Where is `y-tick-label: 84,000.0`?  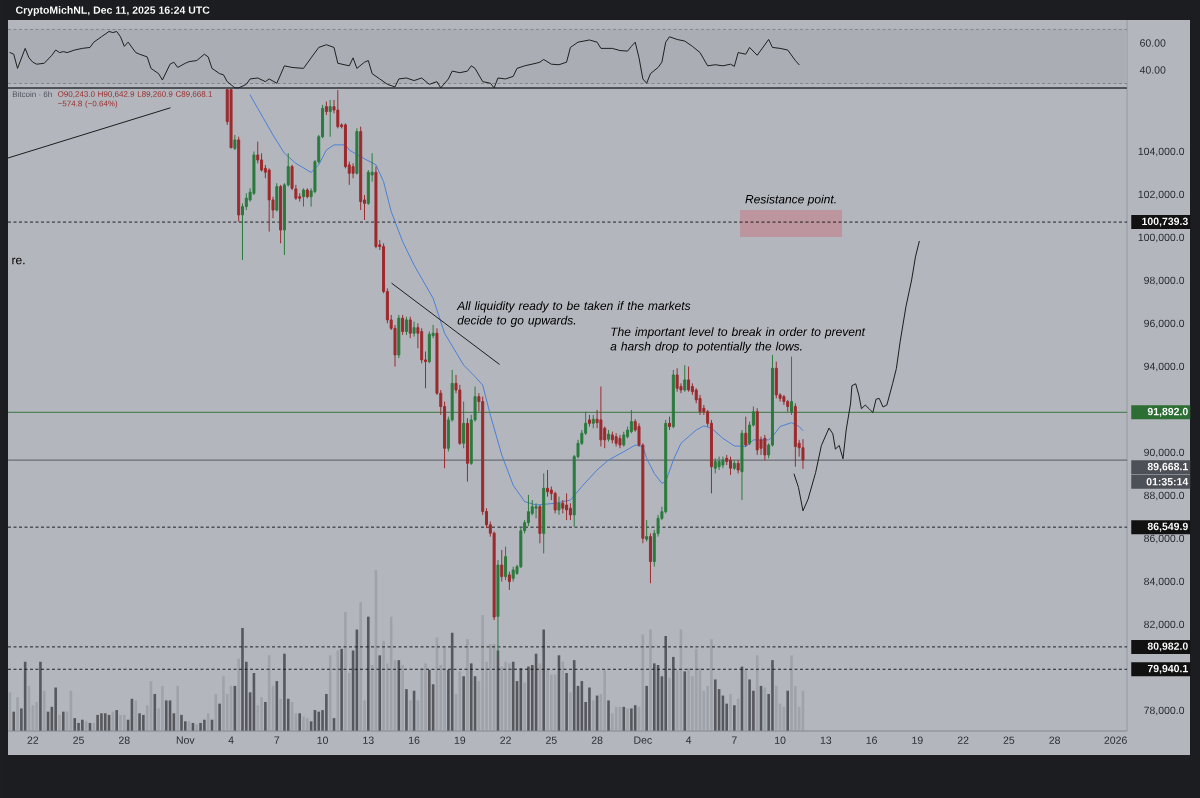 y-tick-label: 84,000.0 is located at coordinates (1164, 582).